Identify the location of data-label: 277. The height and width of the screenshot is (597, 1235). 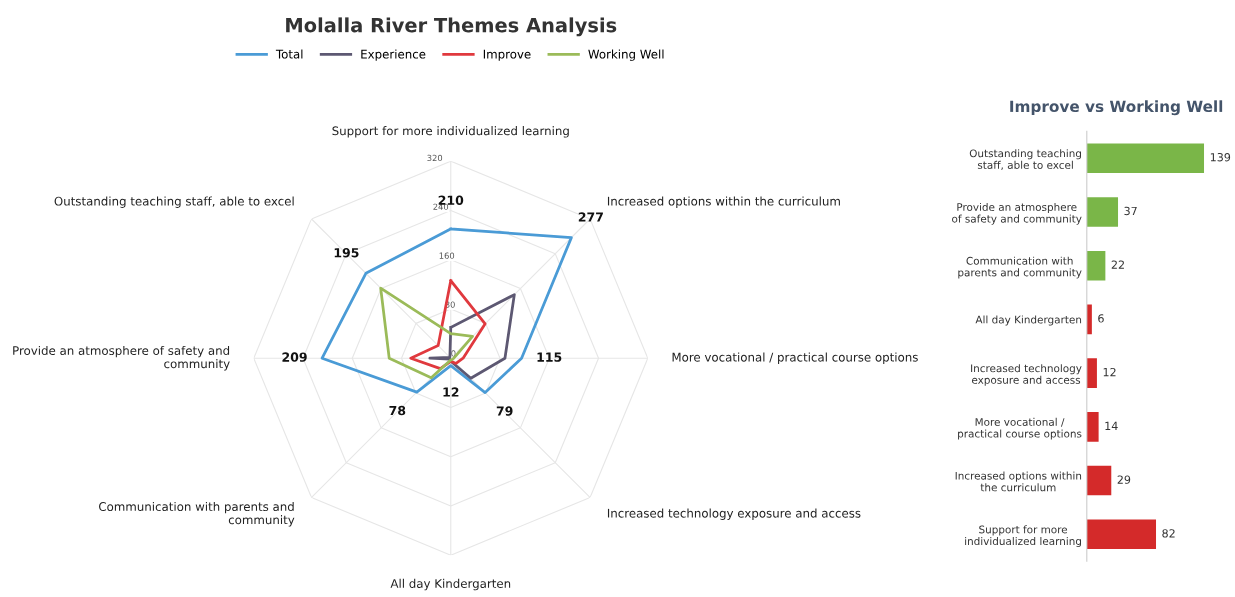
(590, 217).